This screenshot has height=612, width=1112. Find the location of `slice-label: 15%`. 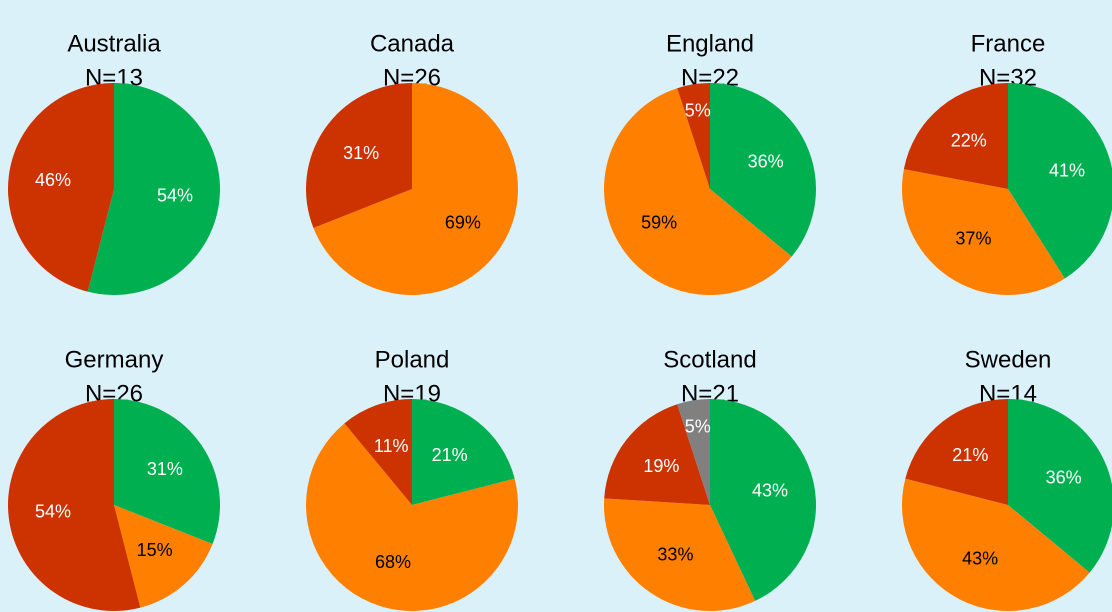

slice-label: 15% is located at coordinates (155, 550).